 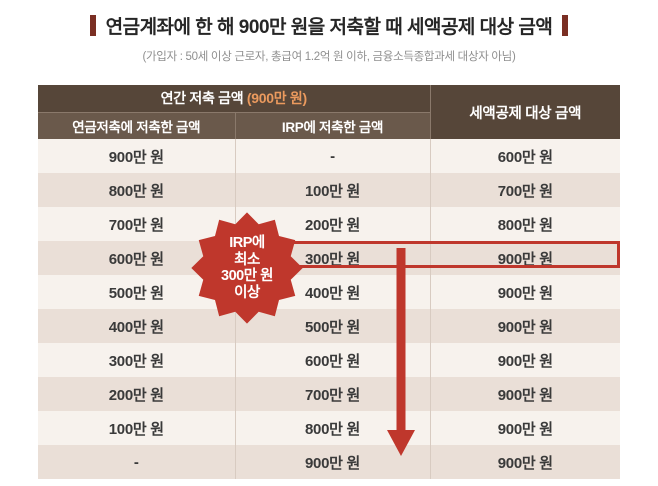 What do you see at coordinates (565, 25) in the screenshot?
I see `title-bar-right` at bounding box center [565, 25].